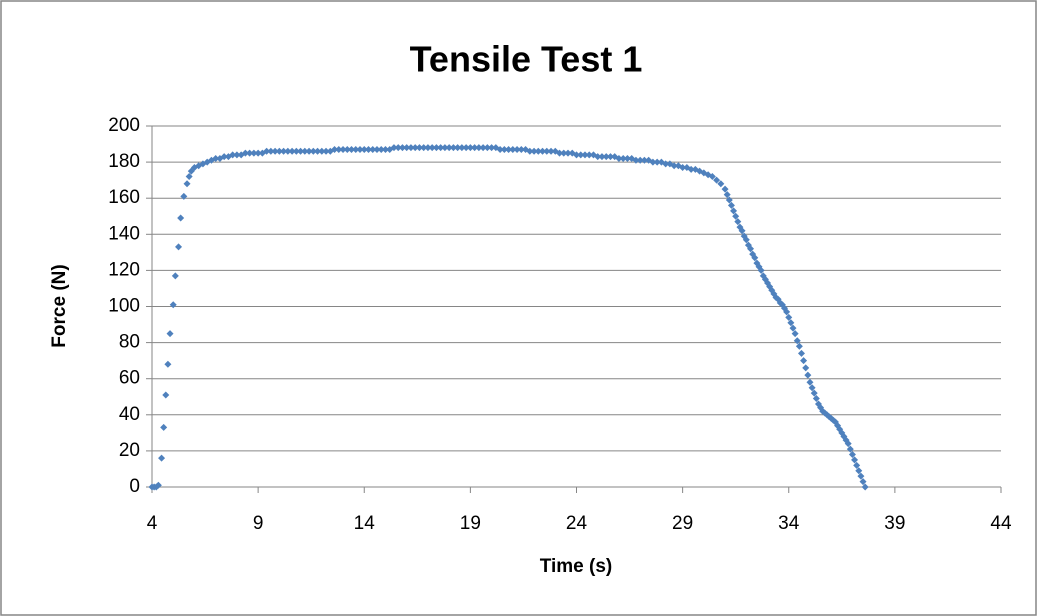  I want to click on y-tick-label: 40, so click(129, 414).